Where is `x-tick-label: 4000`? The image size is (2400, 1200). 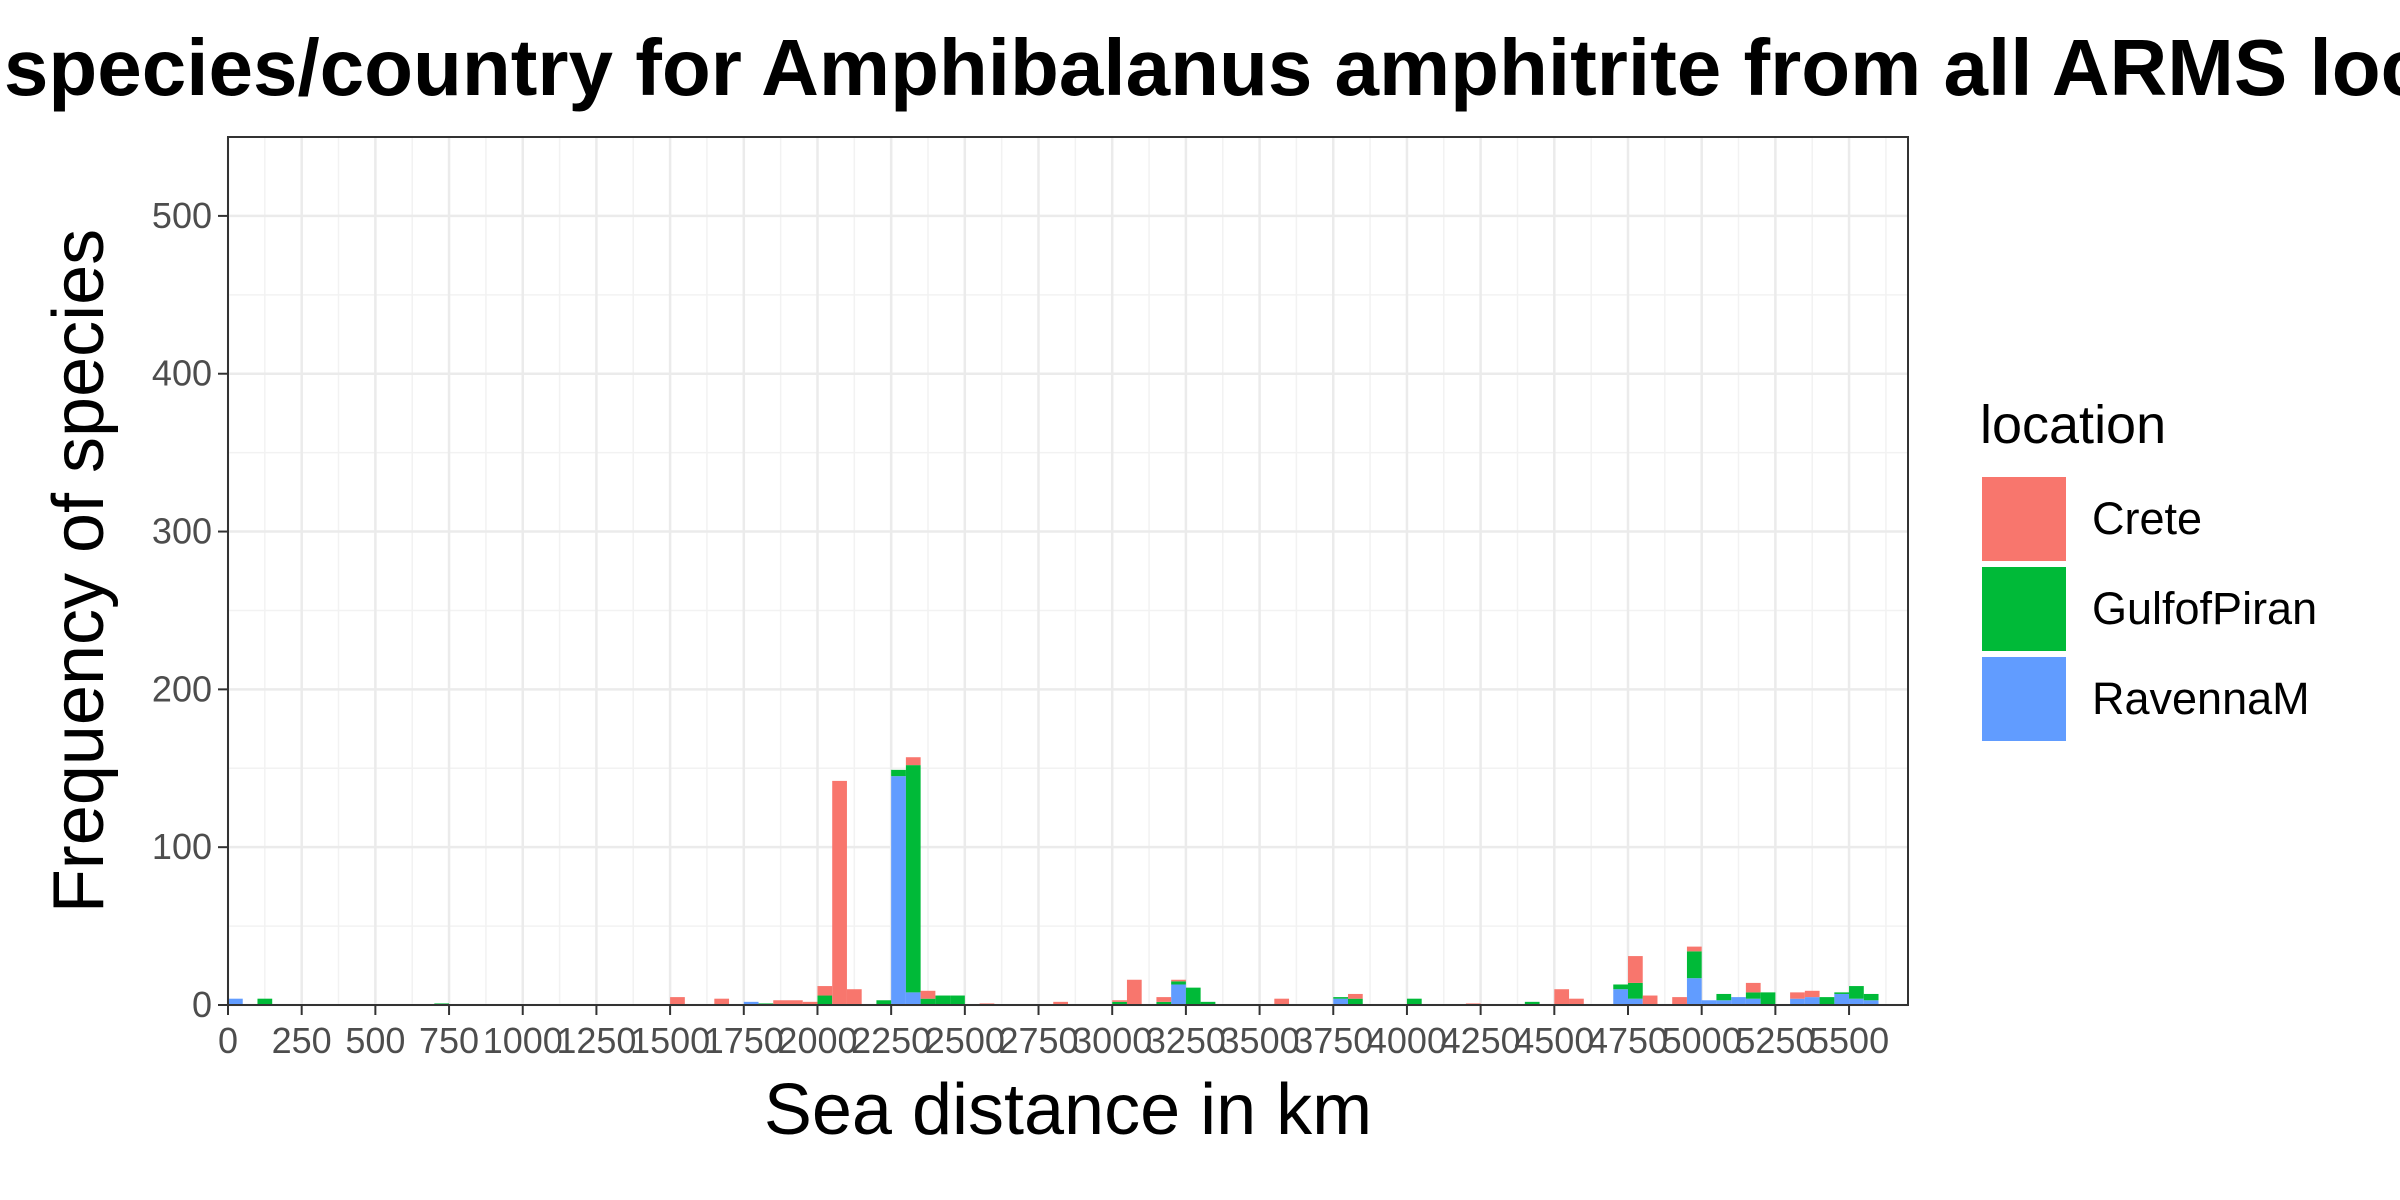
x-tick-label: 4000 is located at coordinates (1407, 1040).